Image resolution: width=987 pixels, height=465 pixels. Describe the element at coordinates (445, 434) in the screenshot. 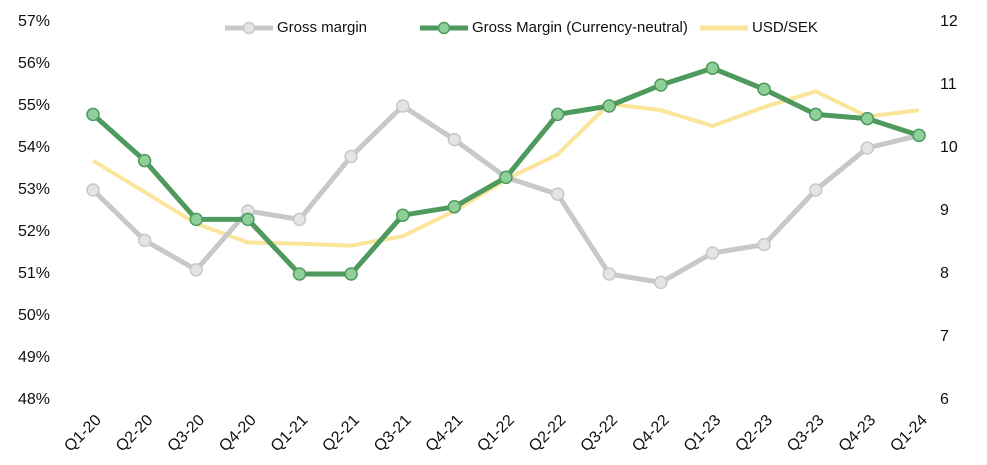

I see `x-tick-label: Q4-21` at that location.